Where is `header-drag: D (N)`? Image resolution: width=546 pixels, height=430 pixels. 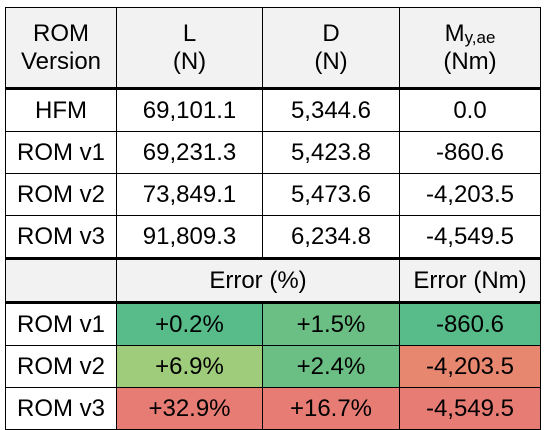
header-drag: D (N) is located at coordinates (331, 48).